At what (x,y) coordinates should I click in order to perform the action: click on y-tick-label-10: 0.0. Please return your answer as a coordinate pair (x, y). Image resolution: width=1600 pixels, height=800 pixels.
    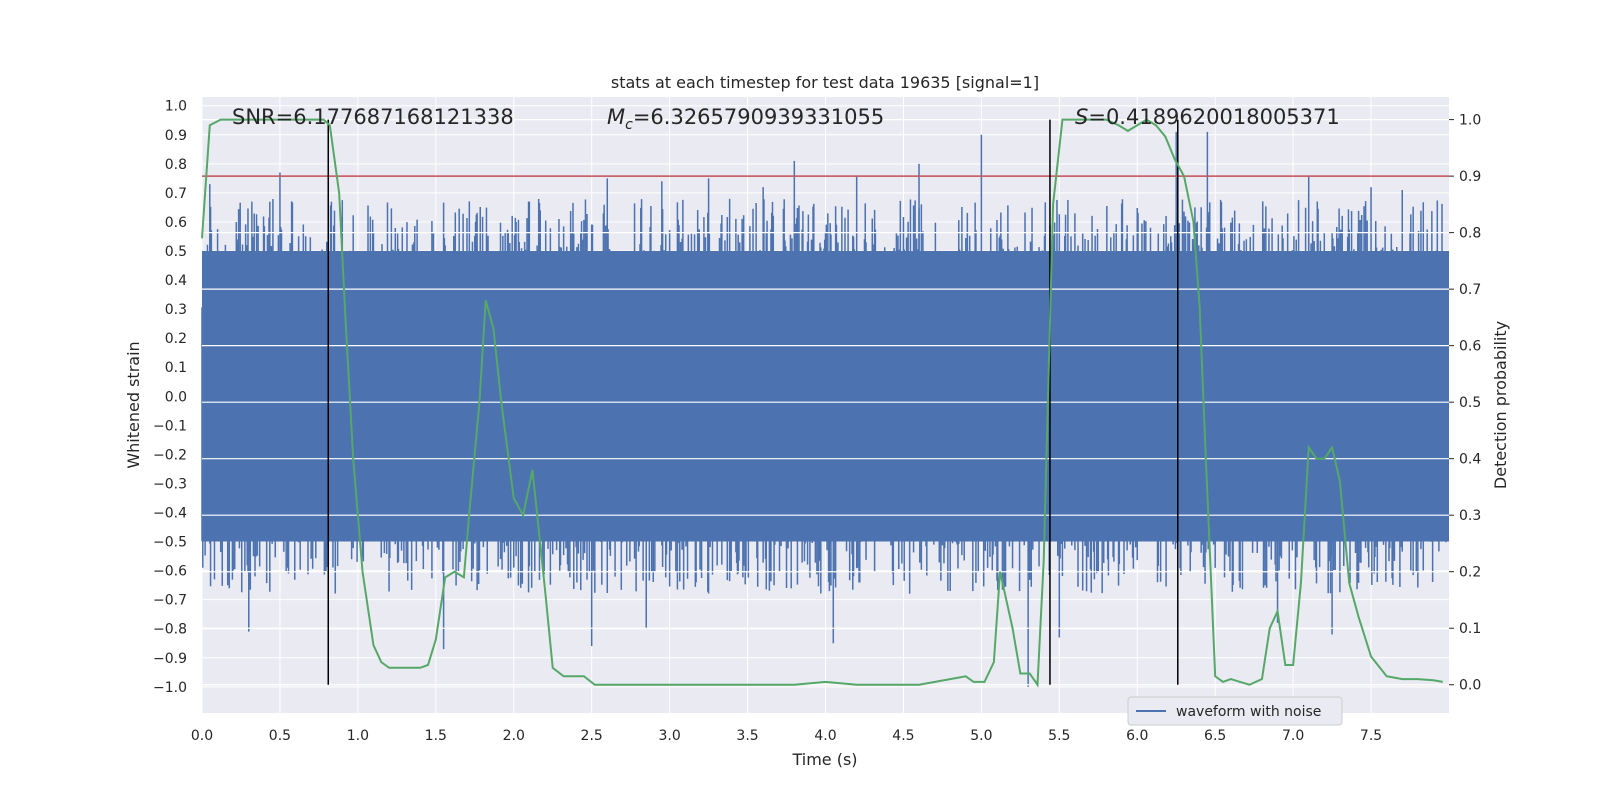
    Looking at the image, I should click on (176, 397).